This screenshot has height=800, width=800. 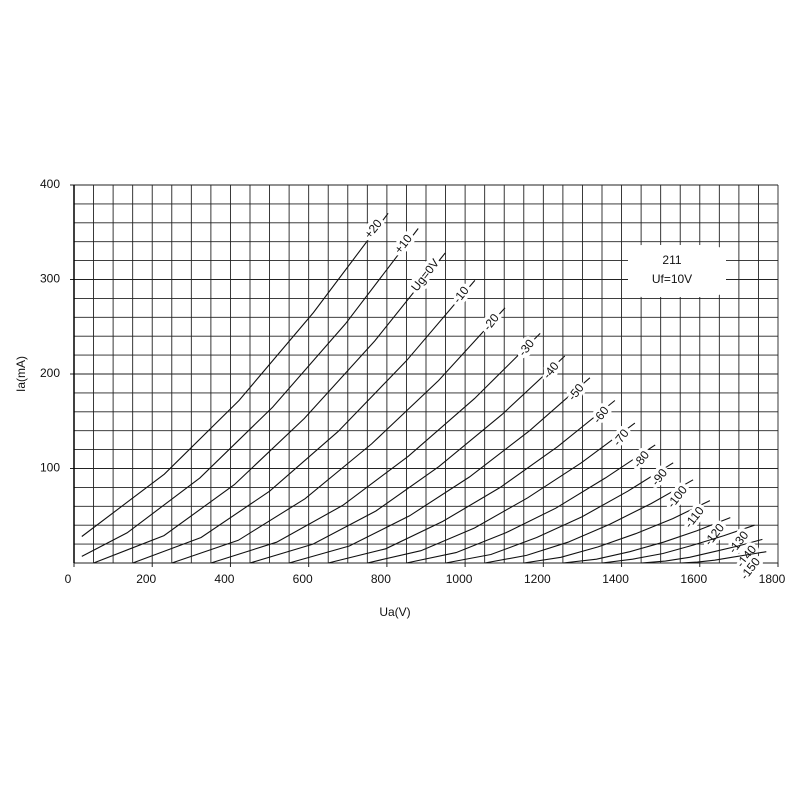 I want to click on x-tick-label: 1800, so click(x=772, y=579).